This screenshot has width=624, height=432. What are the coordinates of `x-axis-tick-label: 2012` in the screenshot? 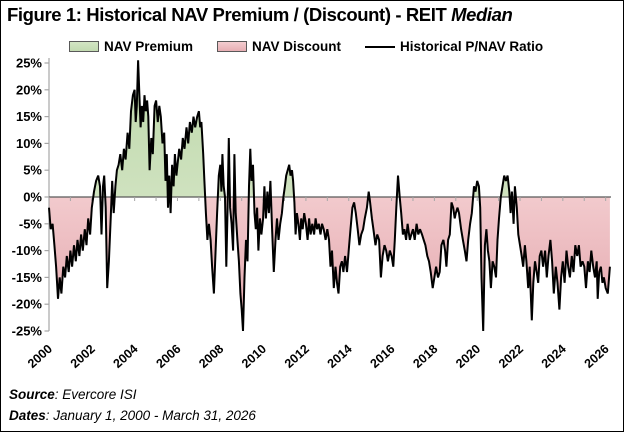 It's located at (297, 356).